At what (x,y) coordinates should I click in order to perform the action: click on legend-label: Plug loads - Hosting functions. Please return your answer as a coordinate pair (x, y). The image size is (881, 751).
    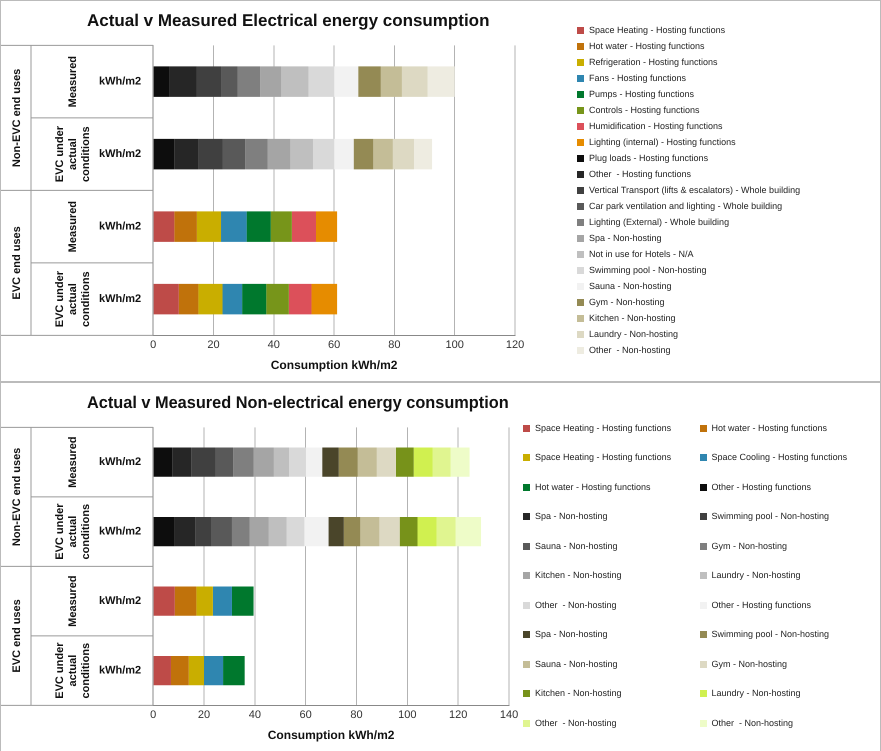
    Looking at the image, I should click on (648, 158).